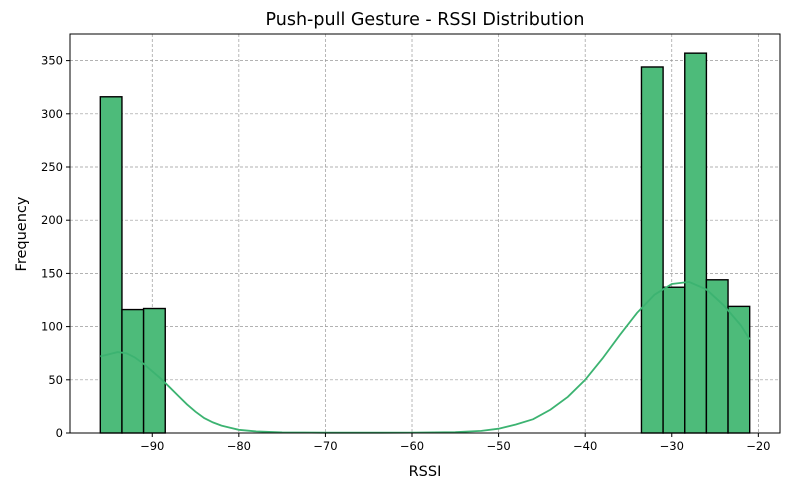  I want to click on x-axis-ticks: −90 −80 −70 −60 −50 −40 −30 −20, so click(455, 443).